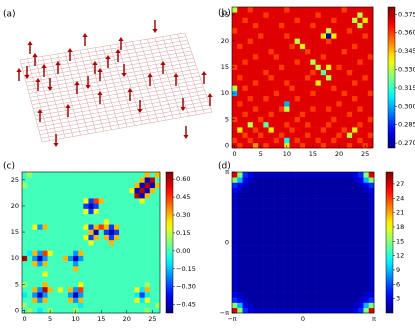 The width and height of the screenshot is (415, 330). What do you see at coordinates (235, 154) in the screenshot?
I see `x-tick-label: 0` at bounding box center [235, 154].